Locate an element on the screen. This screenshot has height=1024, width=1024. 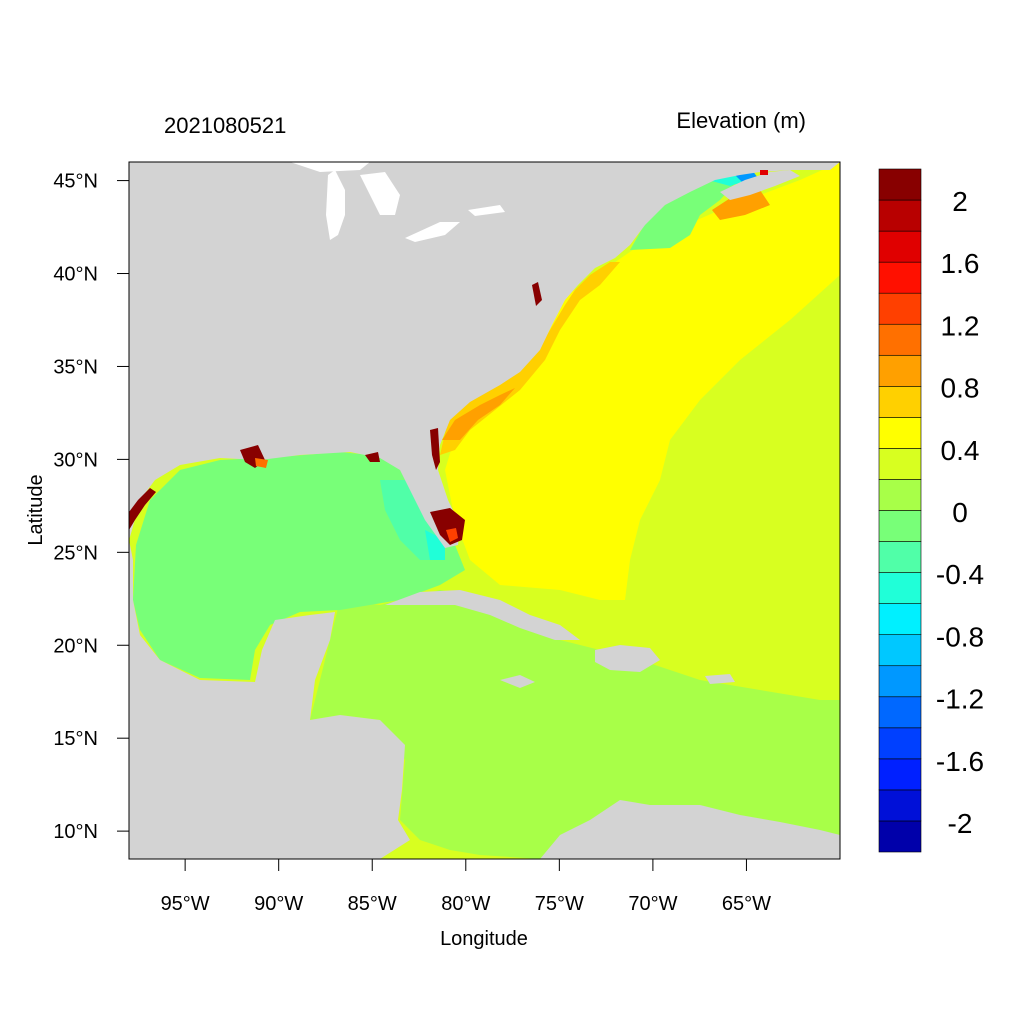
land-hispaniola is located at coordinates (627, 658).